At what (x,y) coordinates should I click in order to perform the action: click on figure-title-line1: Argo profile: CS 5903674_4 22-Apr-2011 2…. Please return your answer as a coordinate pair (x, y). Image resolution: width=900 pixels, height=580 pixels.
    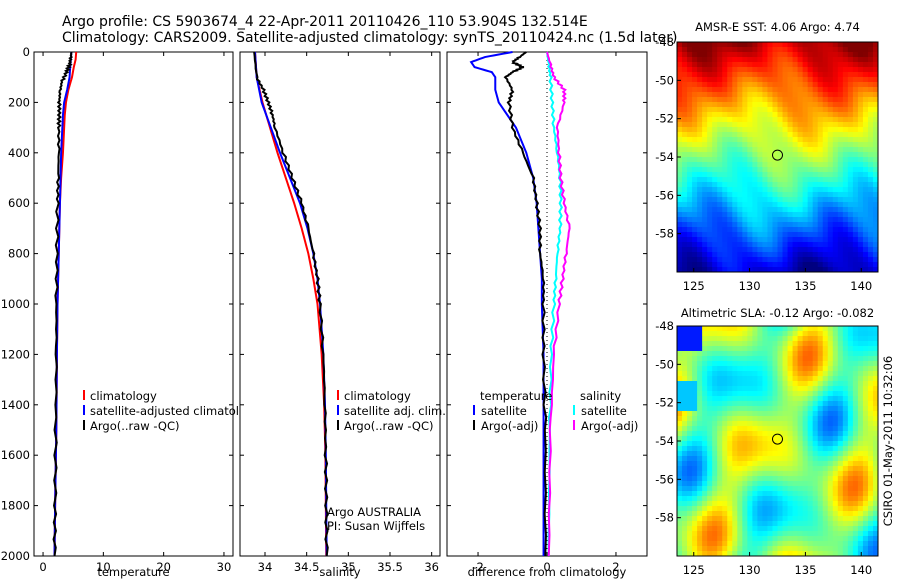
    Looking at the image, I should click on (325, 22).